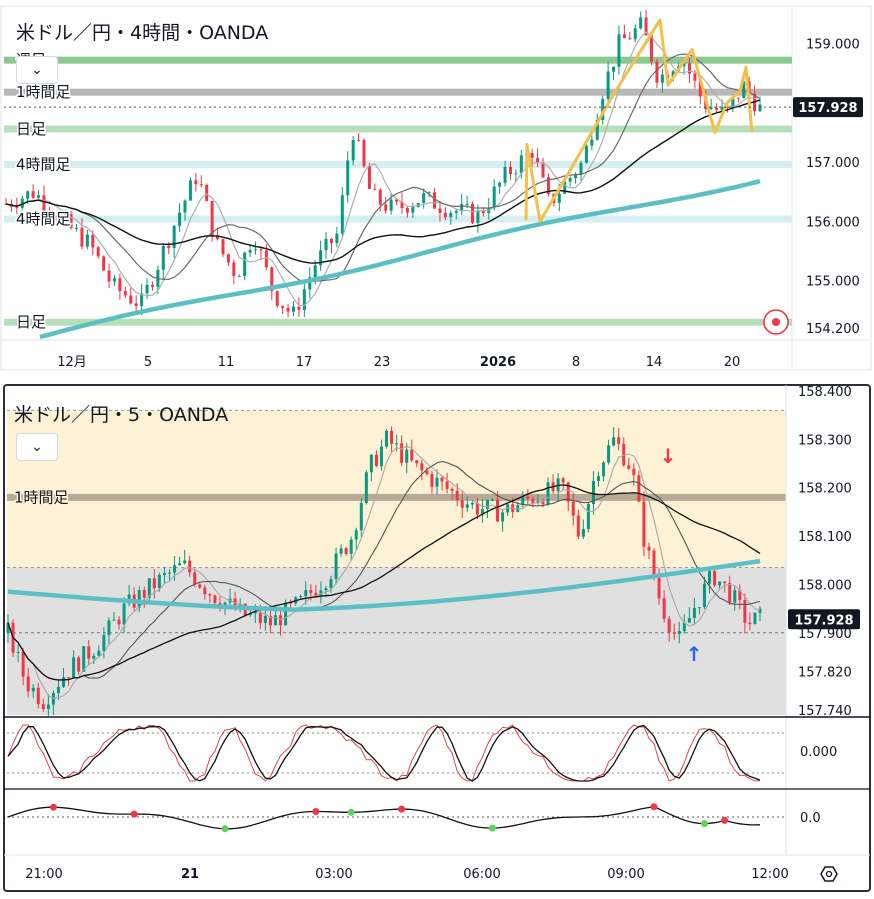  Describe the element at coordinates (827, 108) in the screenshot. I see `top-price-tag-label: 157.928` at that location.